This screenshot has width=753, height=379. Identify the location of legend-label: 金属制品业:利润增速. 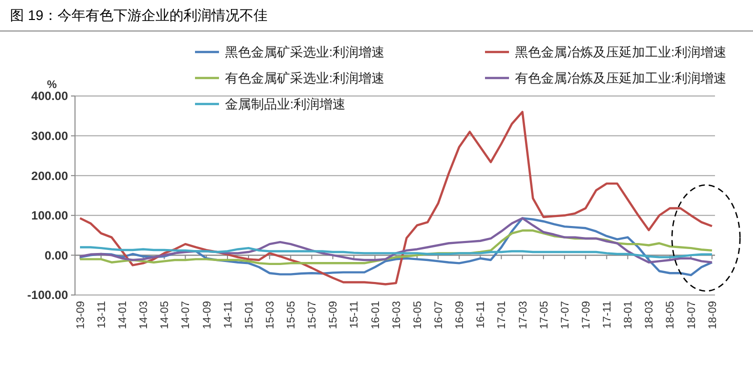
(285, 104).